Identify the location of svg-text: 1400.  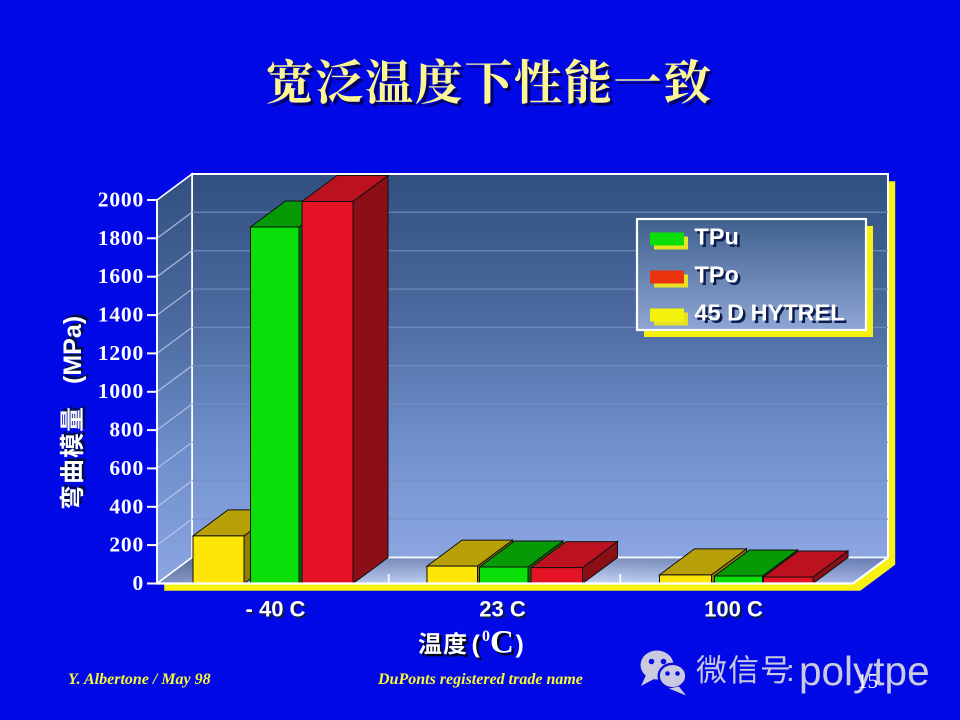
(121, 315).